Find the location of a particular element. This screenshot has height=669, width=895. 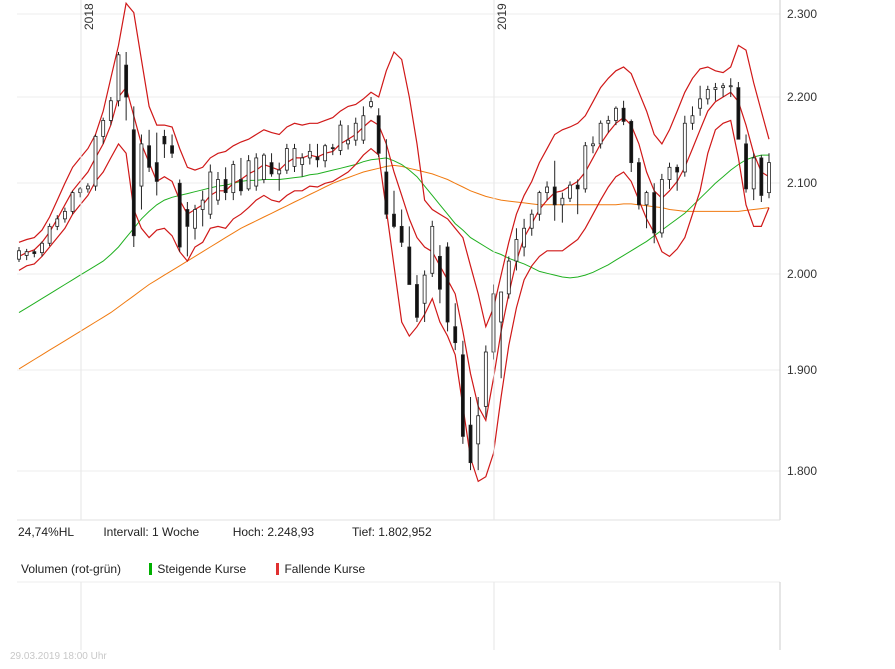

y-tick-label: 2.200 is located at coordinates (802, 97).